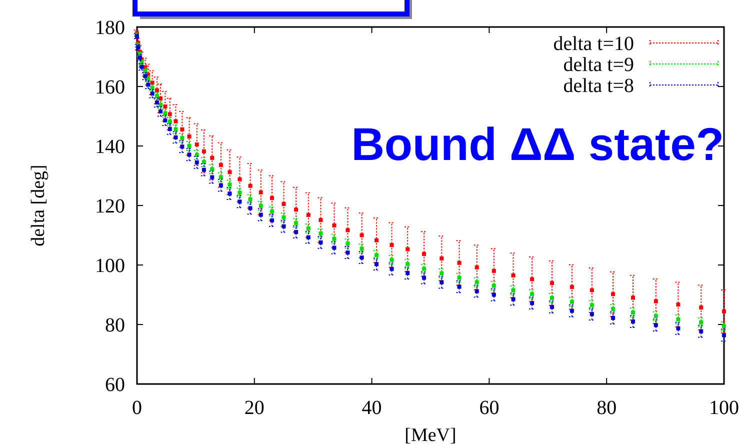 This screenshot has width=749, height=448. Describe the element at coordinates (537, 144) in the screenshot. I see `annotation: Bound ΔΔ state?` at that location.